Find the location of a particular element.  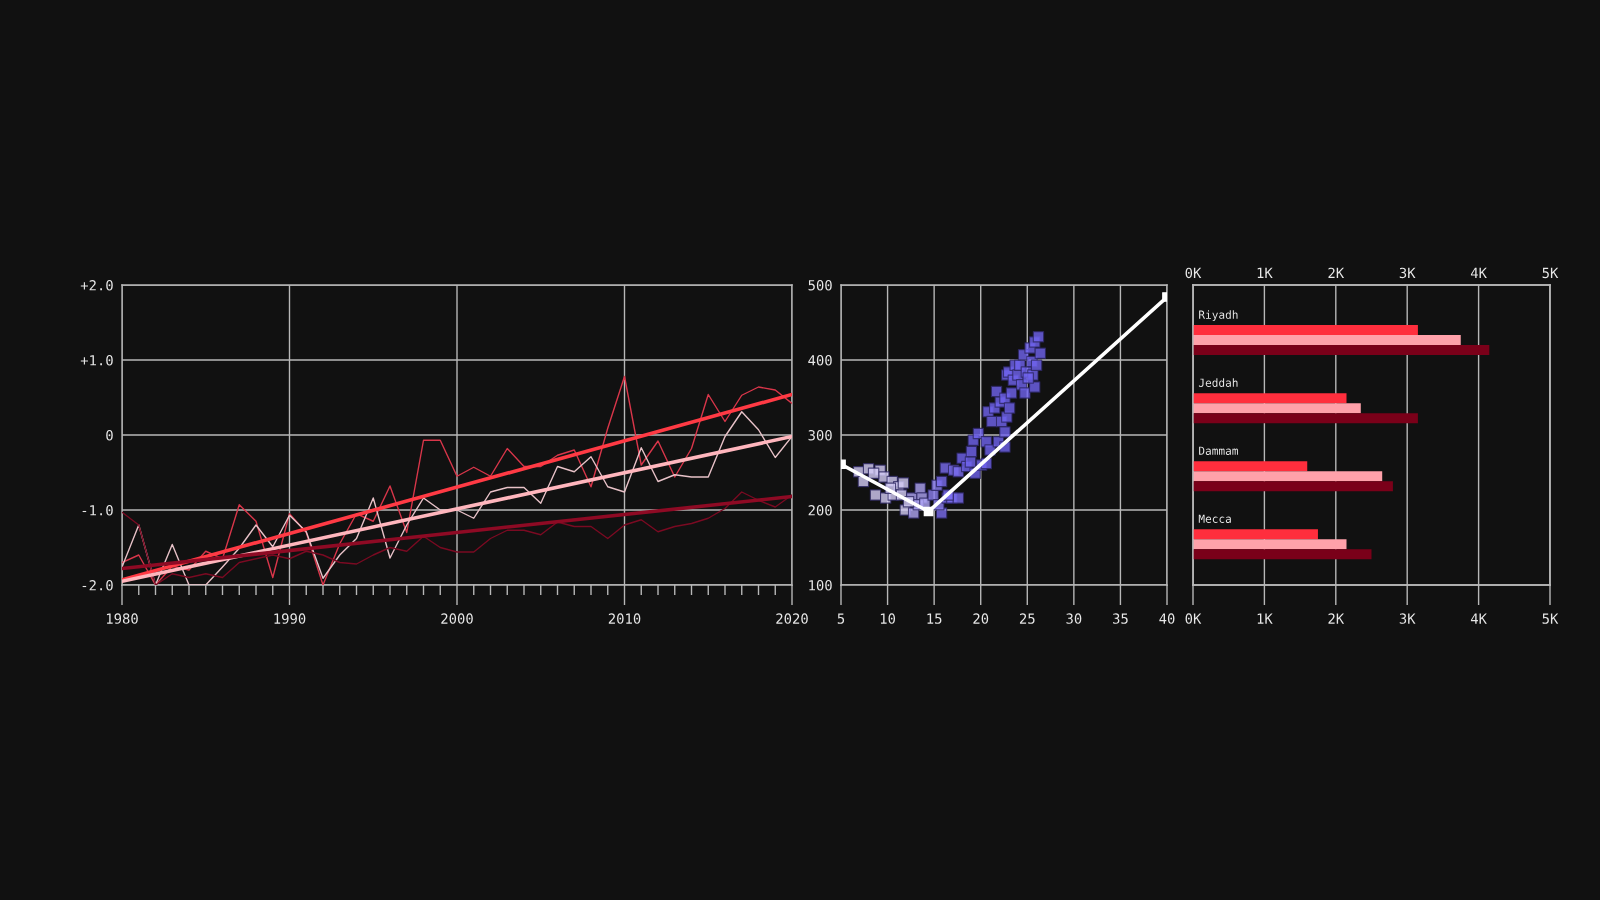

x-tick-label: 20 is located at coordinates (981, 618).